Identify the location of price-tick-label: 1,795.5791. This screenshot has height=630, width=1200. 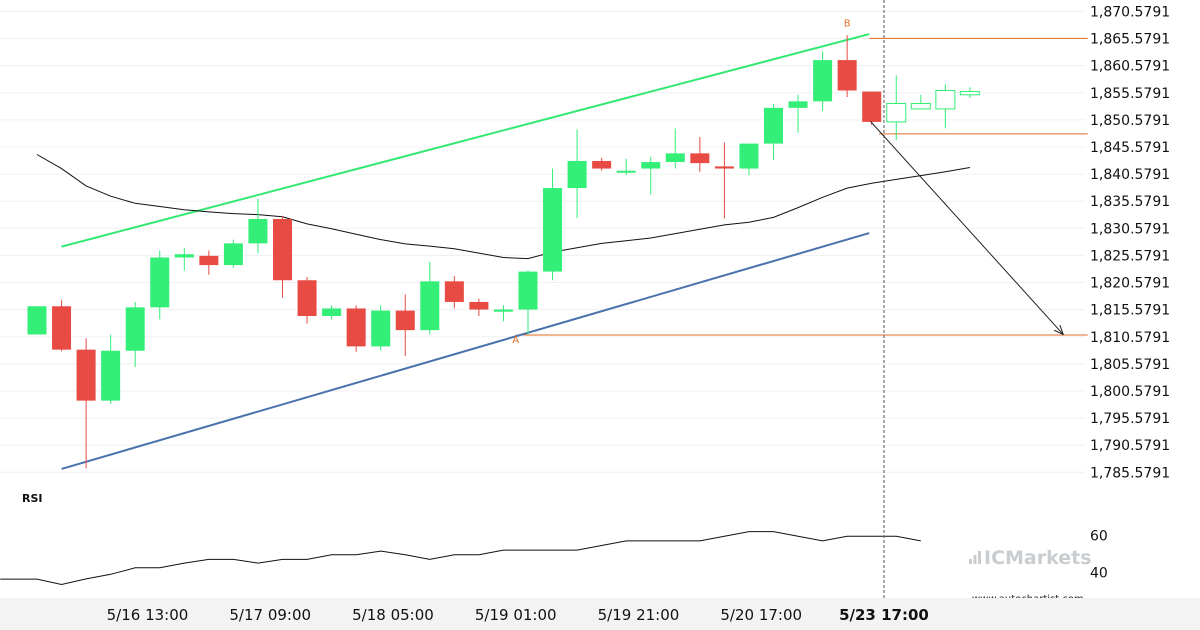
(1130, 419).